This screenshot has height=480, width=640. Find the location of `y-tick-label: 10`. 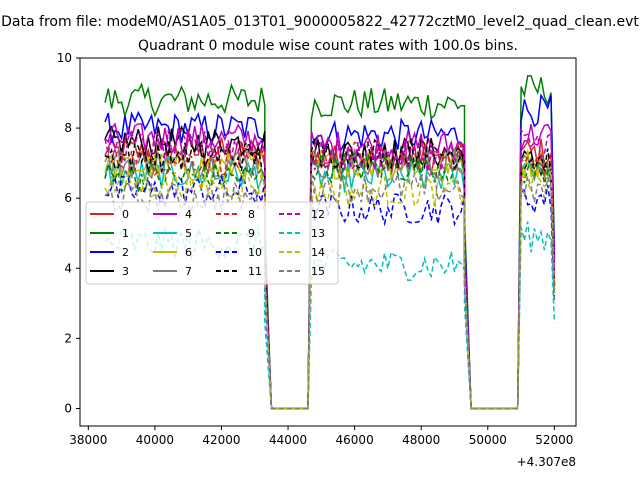

y-tick-label: 10 is located at coordinates (64, 58).